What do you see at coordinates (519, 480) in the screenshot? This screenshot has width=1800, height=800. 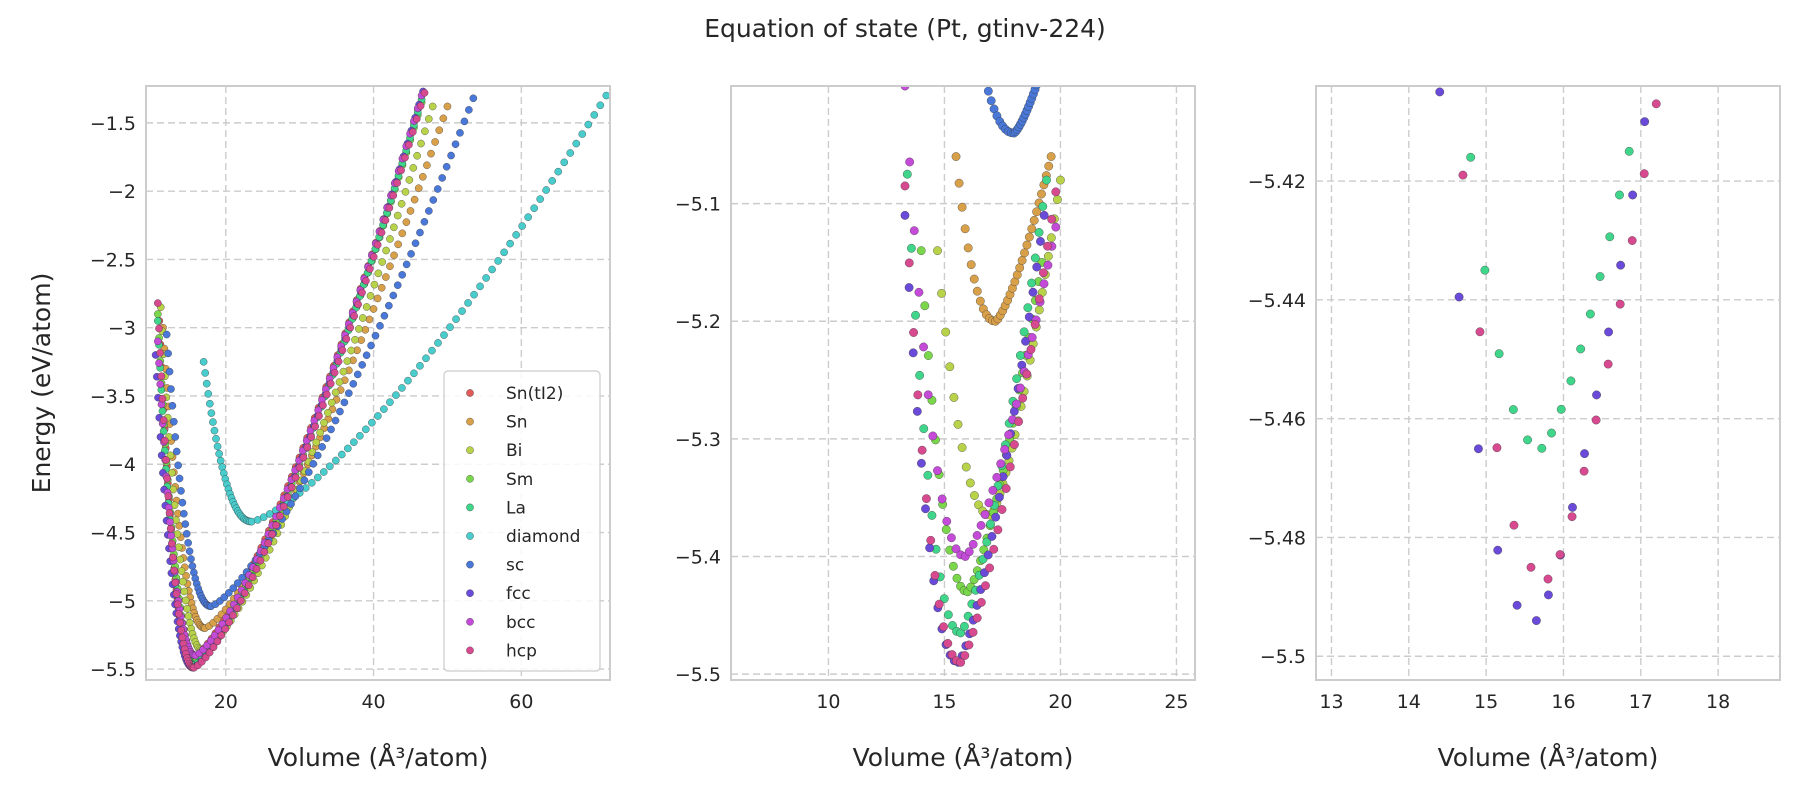 I see `legend-label: Sm` at bounding box center [519, 480].